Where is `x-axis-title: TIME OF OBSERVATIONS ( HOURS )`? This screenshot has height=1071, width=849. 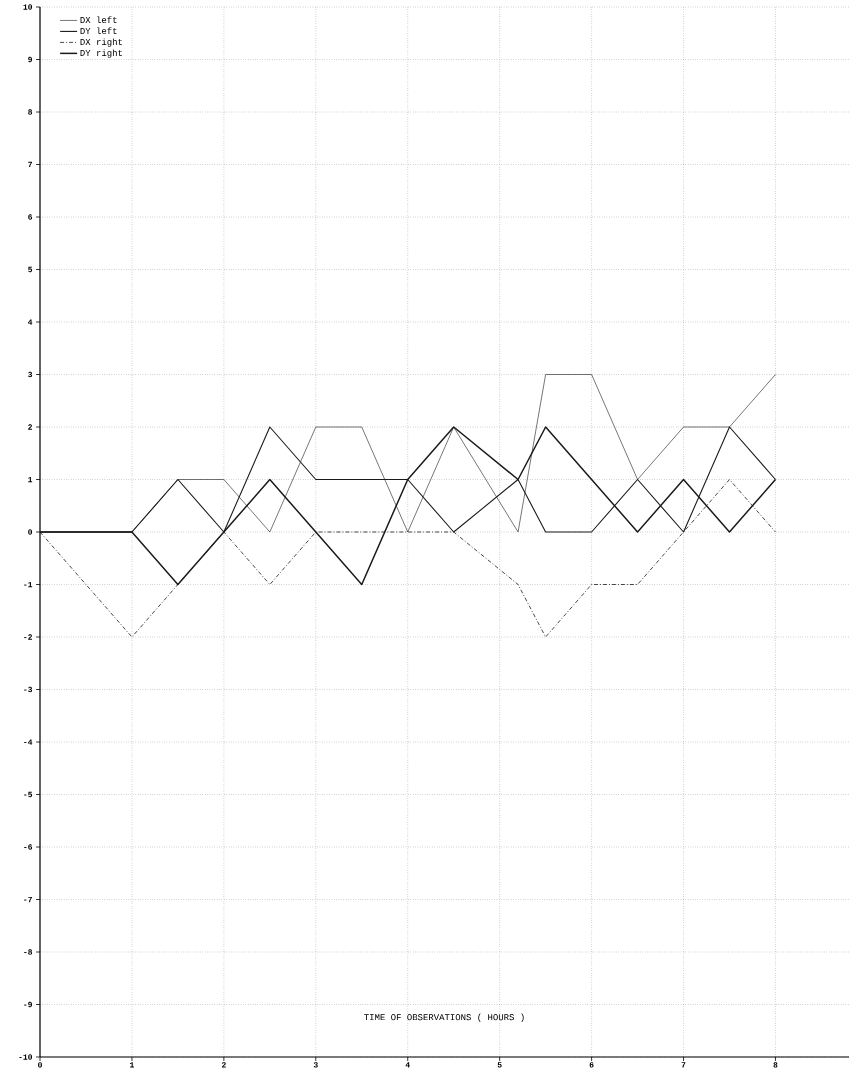 x-axis-title: TIME OF OBSERVATIONS ( HOURS ) is located at coordinates (444, 1017).